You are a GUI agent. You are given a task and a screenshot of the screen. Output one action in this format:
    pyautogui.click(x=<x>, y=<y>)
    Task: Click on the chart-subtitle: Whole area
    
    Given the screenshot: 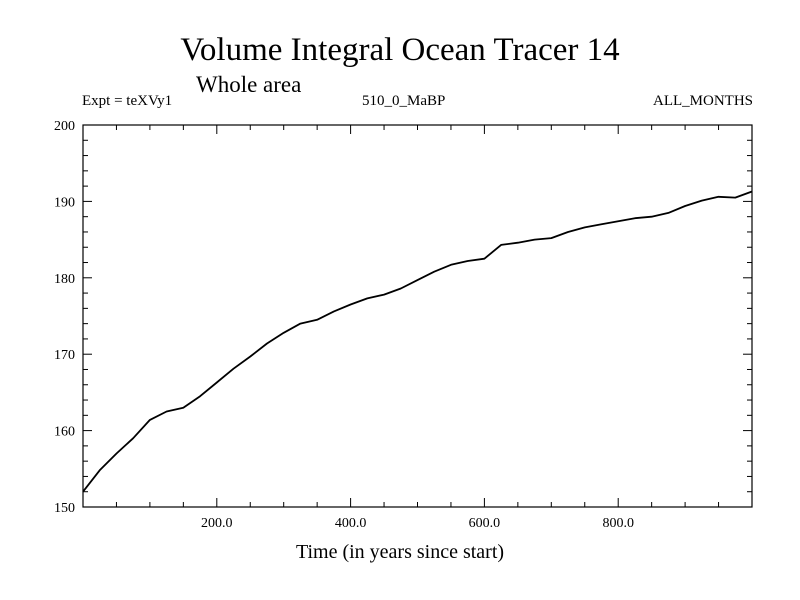 What is the action you would take?
    pyautogui.click(x=249, y=84)
    